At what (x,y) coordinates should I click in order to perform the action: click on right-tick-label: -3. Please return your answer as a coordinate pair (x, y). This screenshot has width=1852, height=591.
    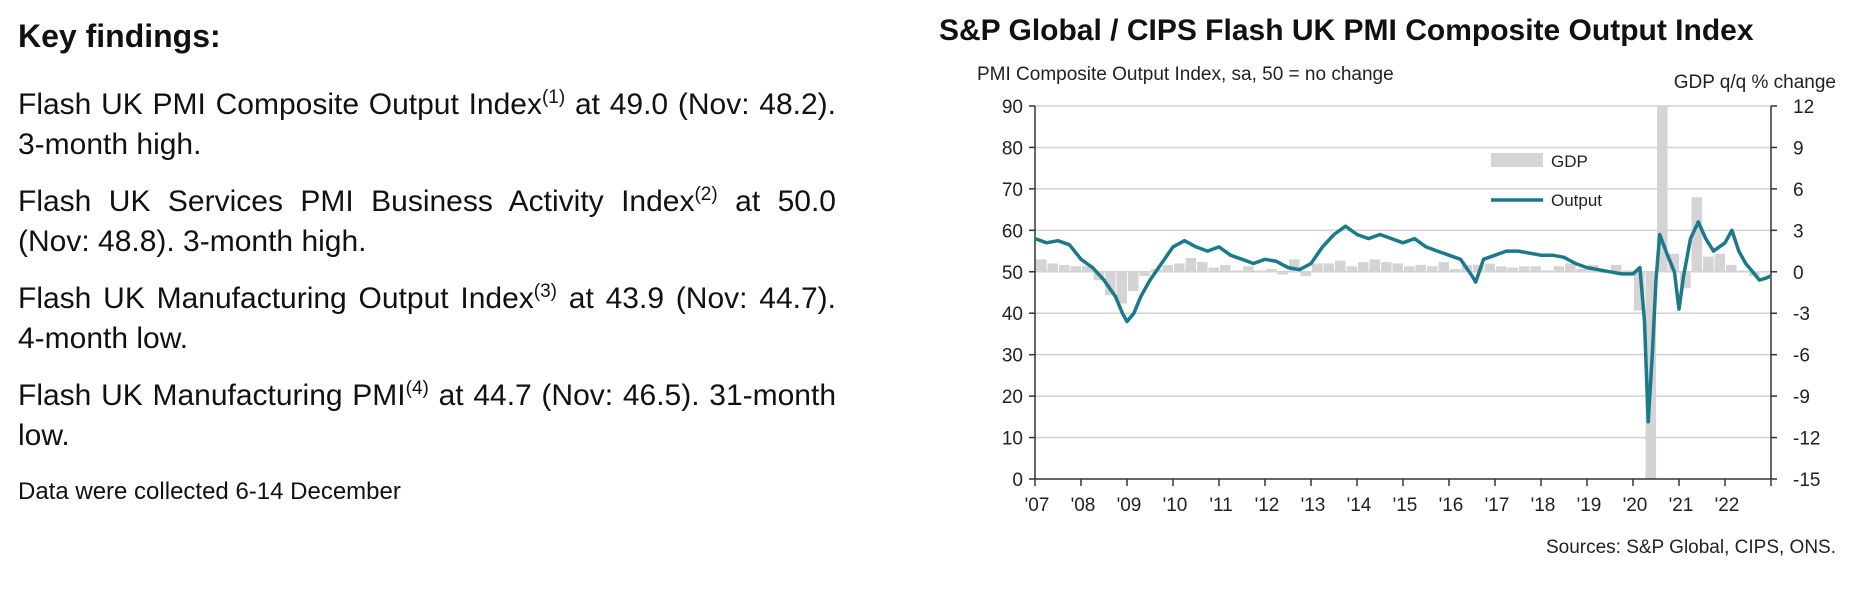
    Looking at the image, I should click on (1801, 314).